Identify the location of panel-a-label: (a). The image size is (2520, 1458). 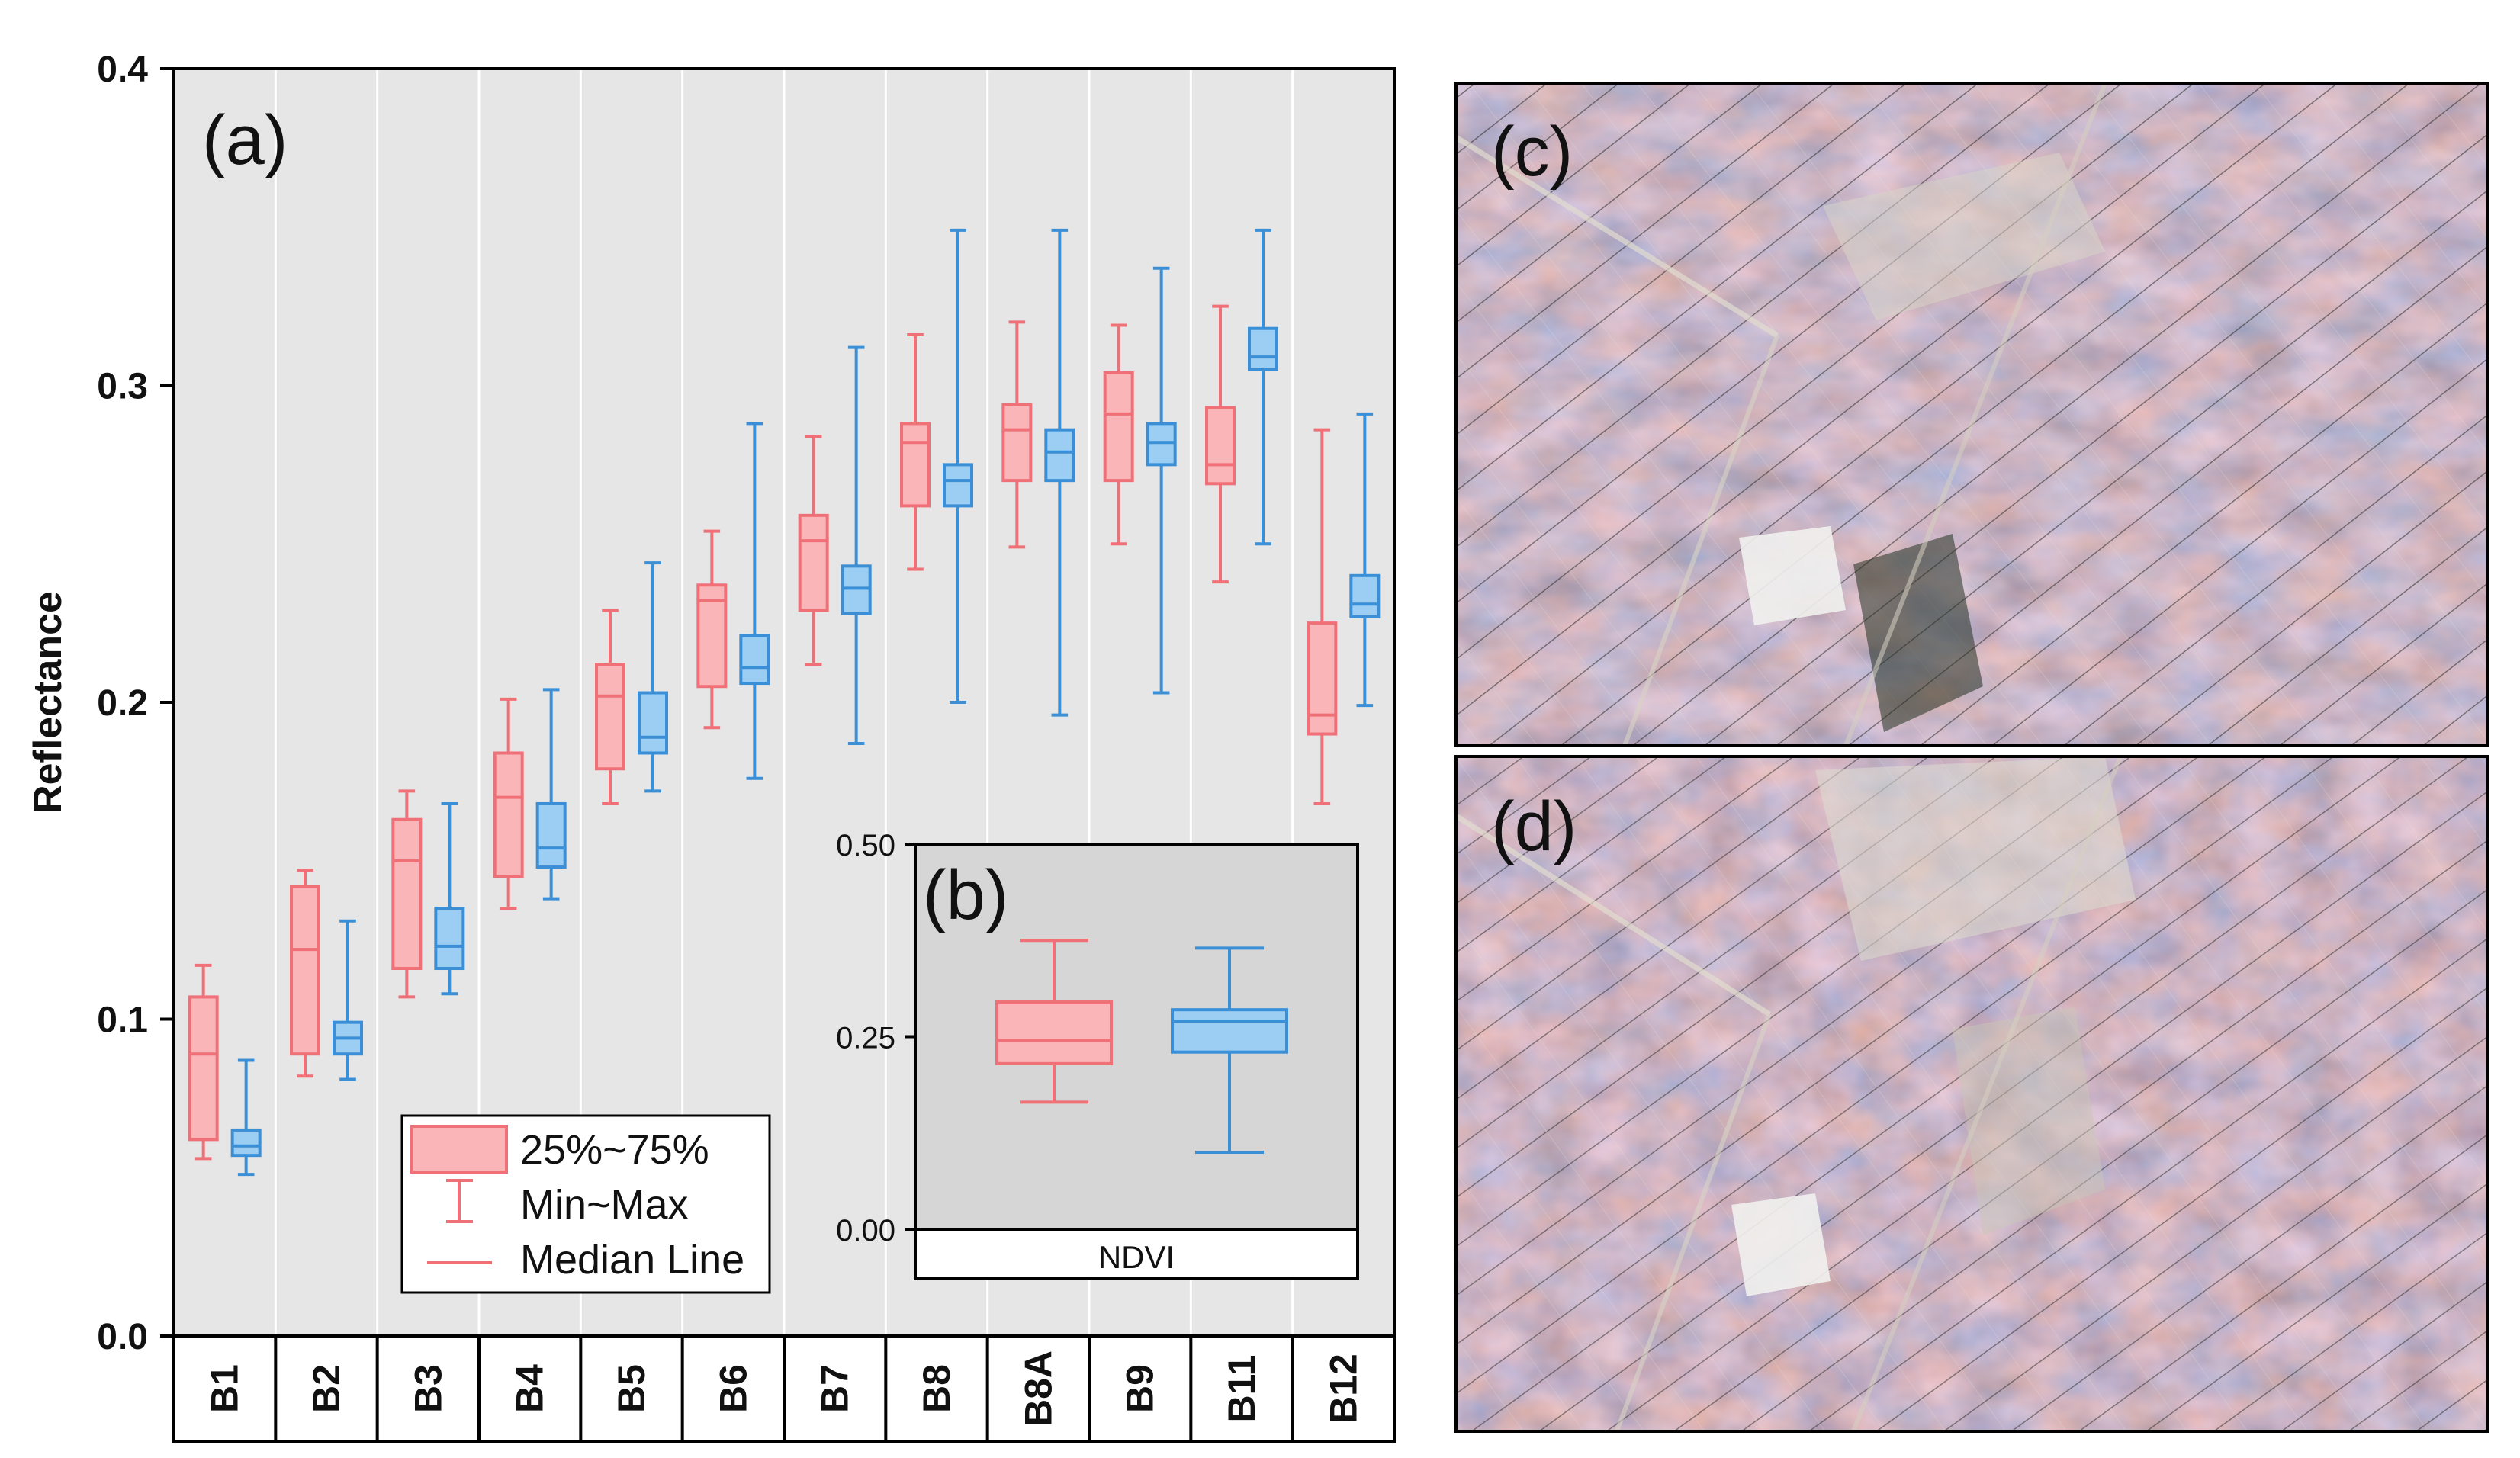
(245, 140).